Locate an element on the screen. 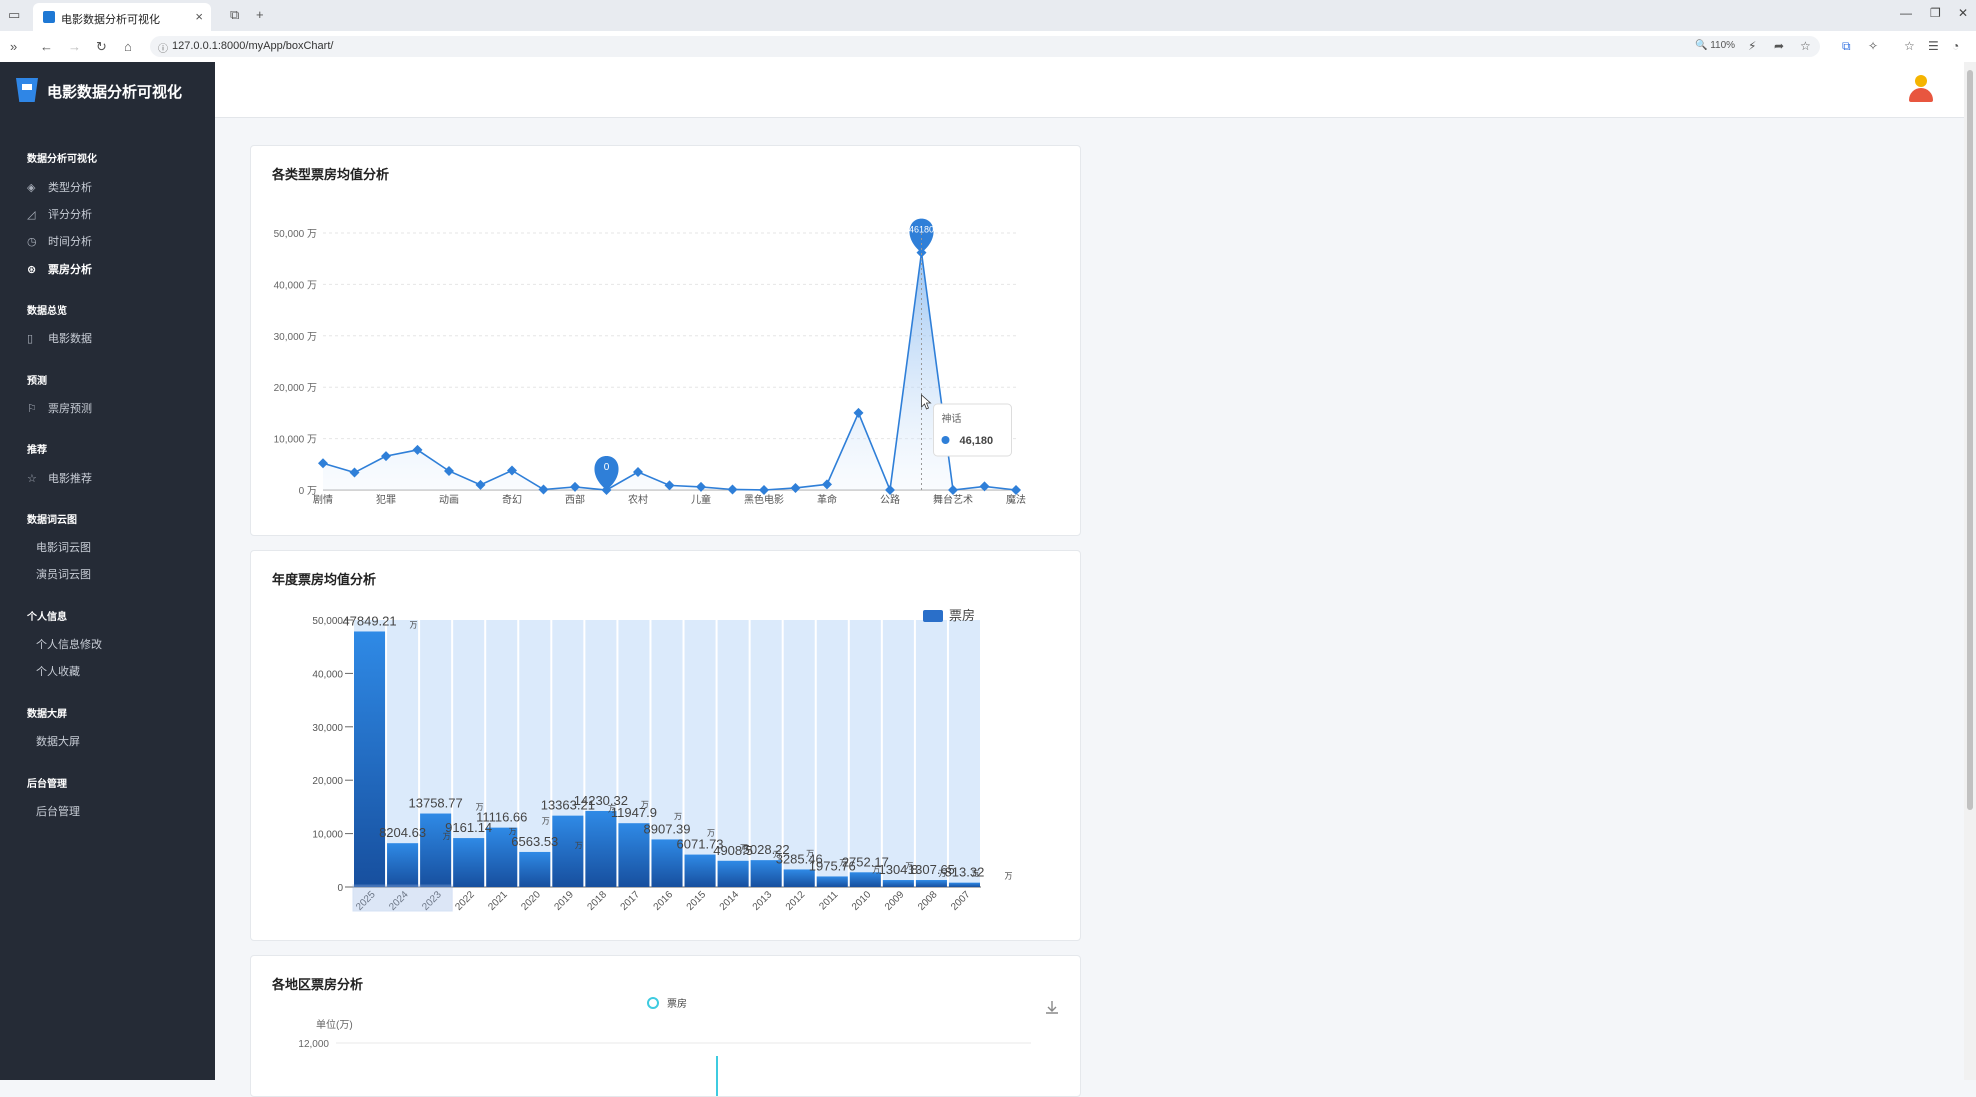  x-tick-label: 2015 is located at coordinates (697, 901).